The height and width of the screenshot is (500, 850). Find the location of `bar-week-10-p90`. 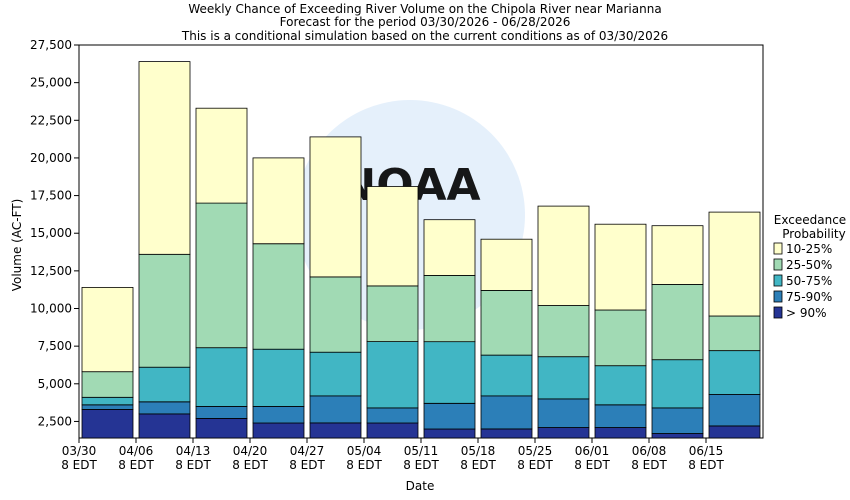

bar-week-10-p90 is located at coordinates (620, 433).